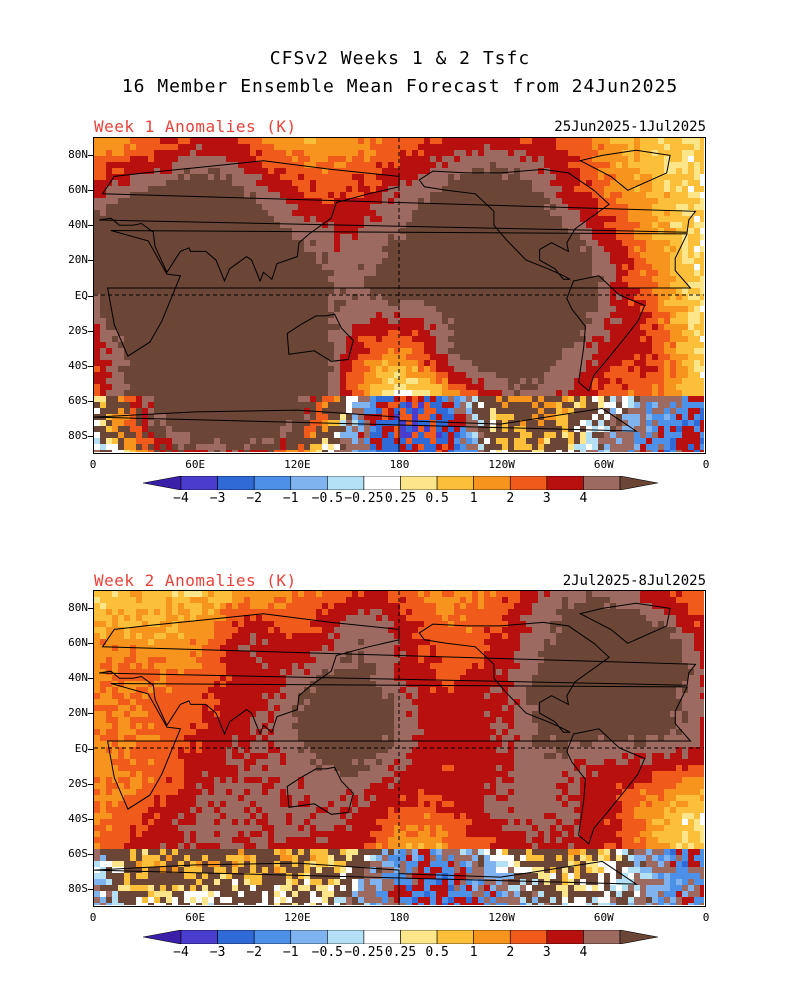  Describe the element at coordinates (78, 889) in the screenshot. I see `lat-tick-label: 80S` at that location.